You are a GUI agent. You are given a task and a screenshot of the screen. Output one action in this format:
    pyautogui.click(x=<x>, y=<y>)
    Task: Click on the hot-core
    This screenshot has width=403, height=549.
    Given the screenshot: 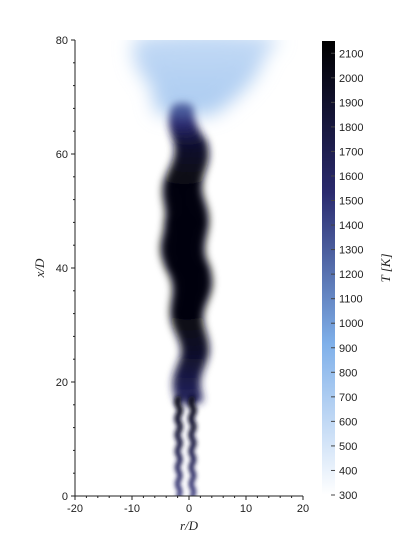 What is the action you would take?
    pyautogui.click(x=186, y=253)
    